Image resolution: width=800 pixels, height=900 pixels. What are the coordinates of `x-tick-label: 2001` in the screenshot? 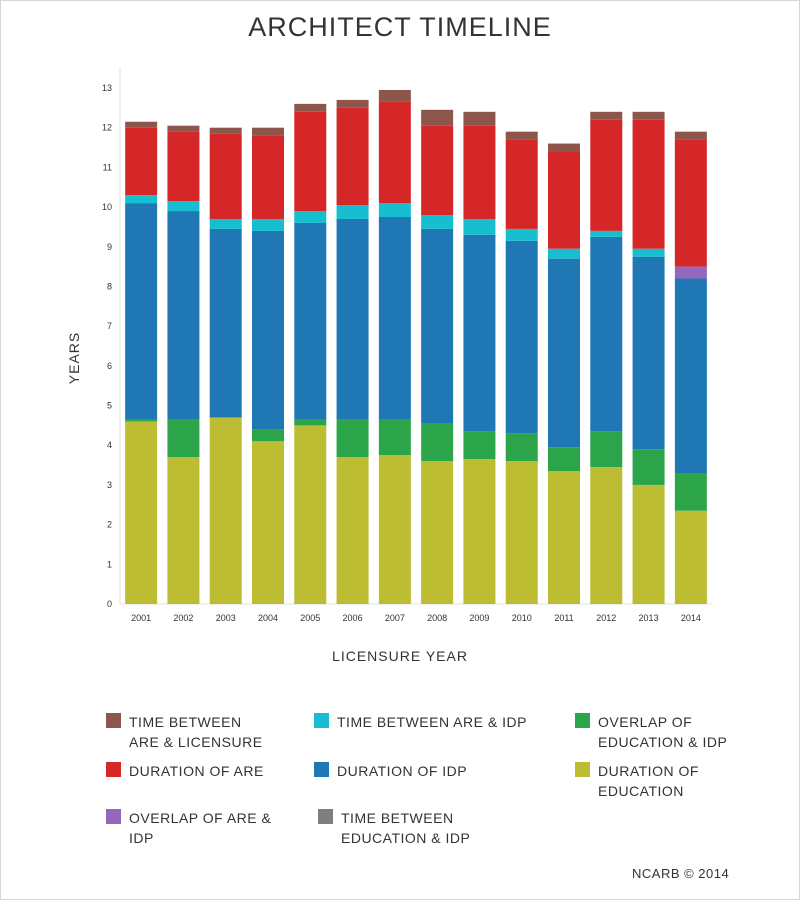 It's located at (141, 618).